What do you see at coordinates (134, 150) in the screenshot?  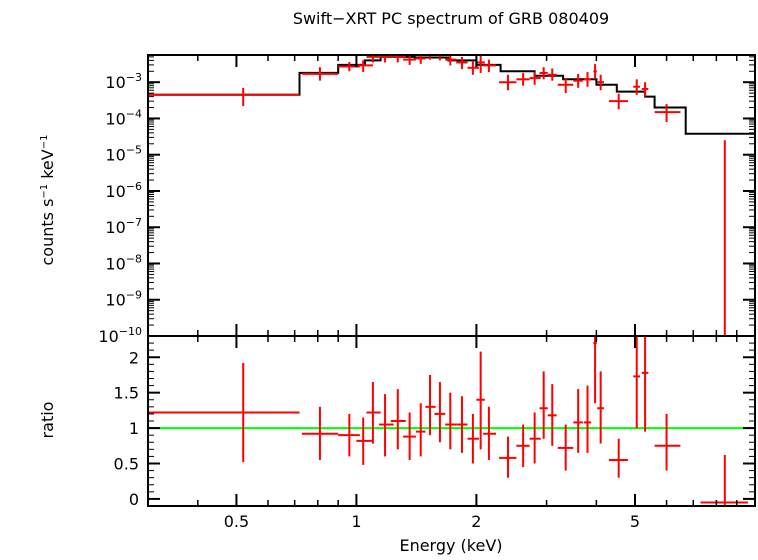 I see `tick-exponent: −5` at bounding box center [134, 150].